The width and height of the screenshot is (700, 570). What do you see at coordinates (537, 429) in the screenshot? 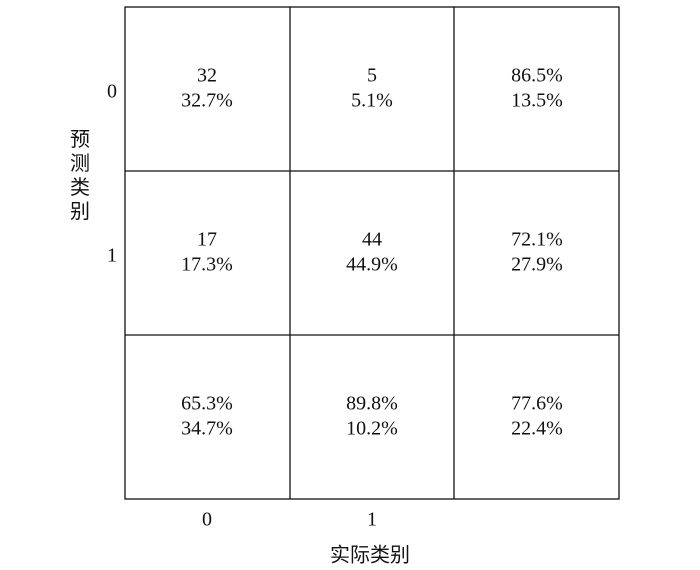
I see `cell-text: 22.4%` at bounding box center [537, 429].